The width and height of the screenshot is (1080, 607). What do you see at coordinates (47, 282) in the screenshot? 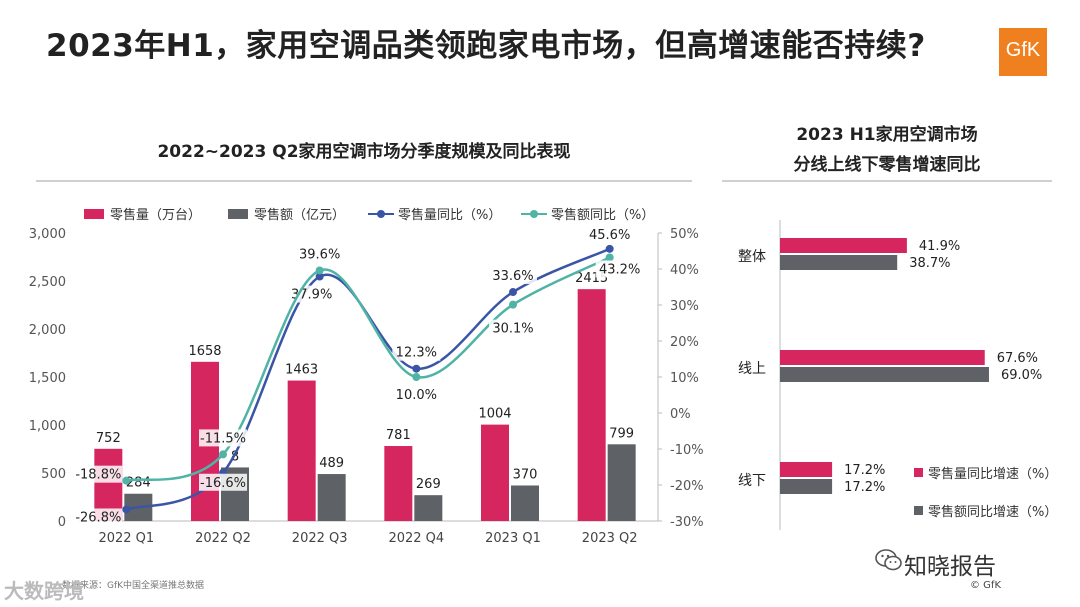
I see `left-y-tick-label: 2,500` at bounding box center [47, 282].